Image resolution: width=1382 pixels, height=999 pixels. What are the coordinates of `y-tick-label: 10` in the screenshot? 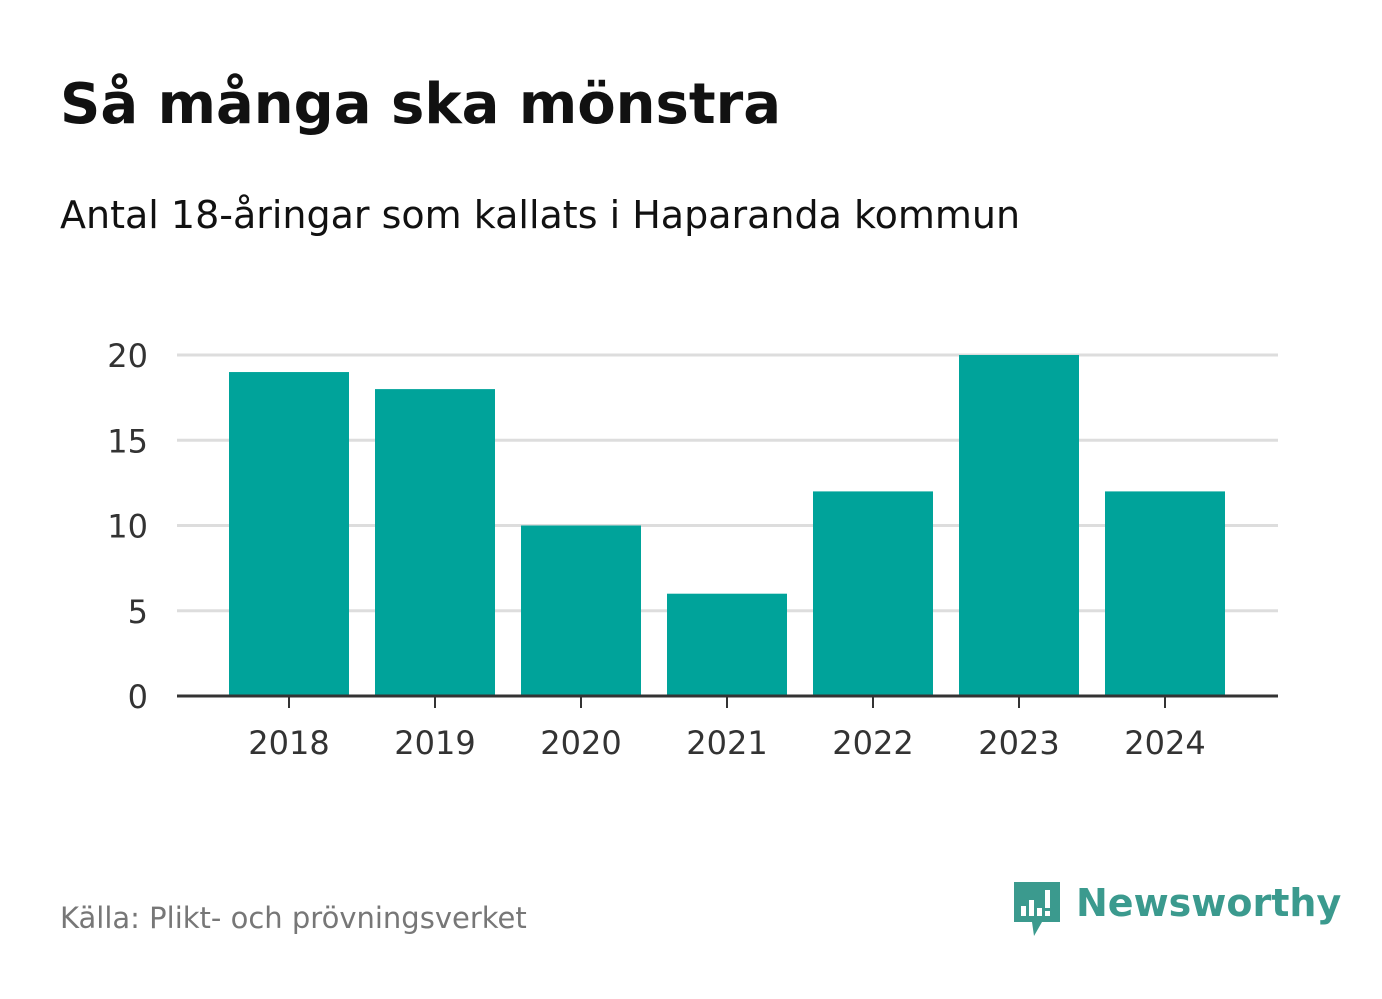 It's located at (127, 527).